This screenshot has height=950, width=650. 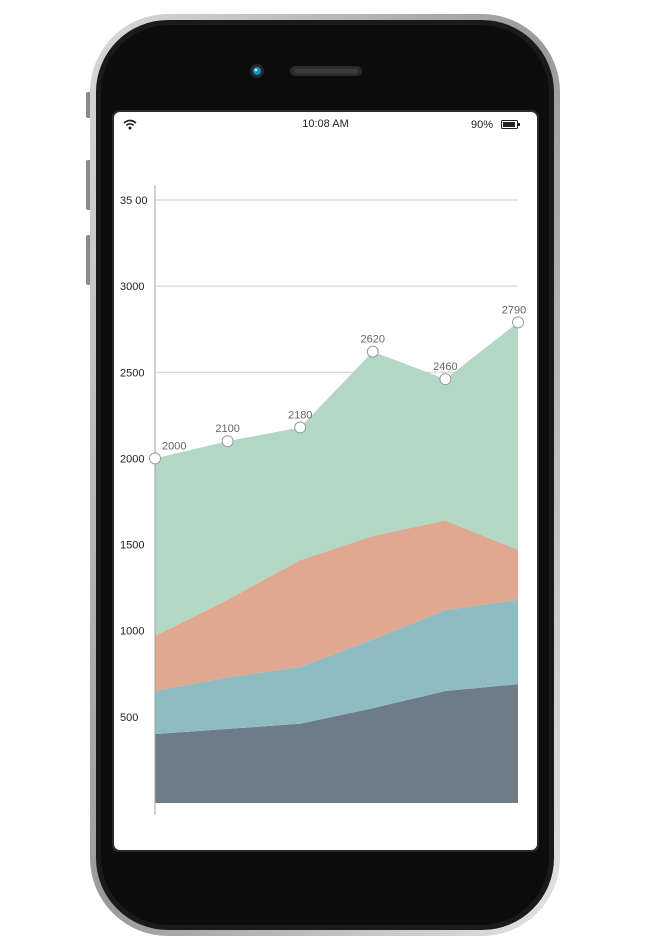 What do you see at coordinates (129, 718) in the screenshot?
I see `y-tick-label-0: 500` at bounding box center [129, 718].